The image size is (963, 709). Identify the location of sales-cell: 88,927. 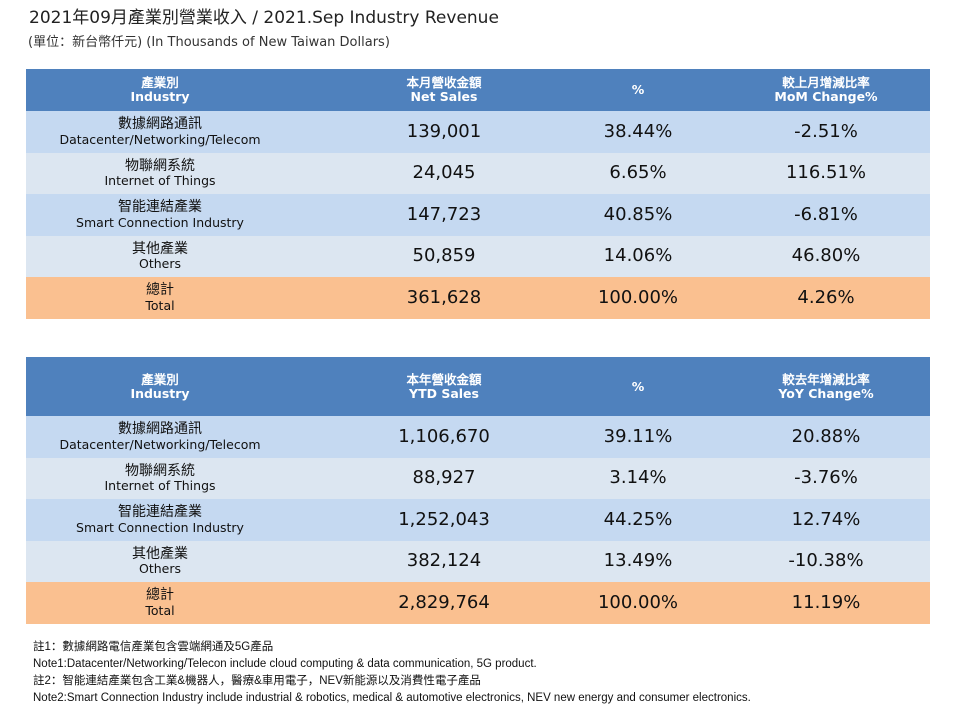
(444, 478).